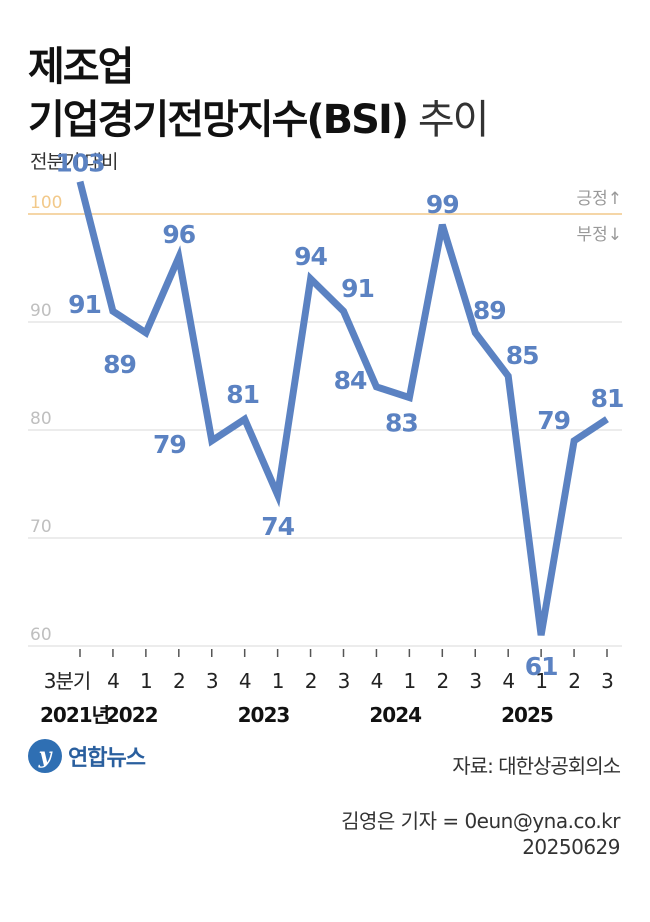 This screenshot has height=922, width=650. What do you see at coordinates (45, 756) in the screenshot?
I see `logo-mark-icon: y` at bounding box center [45, 756].